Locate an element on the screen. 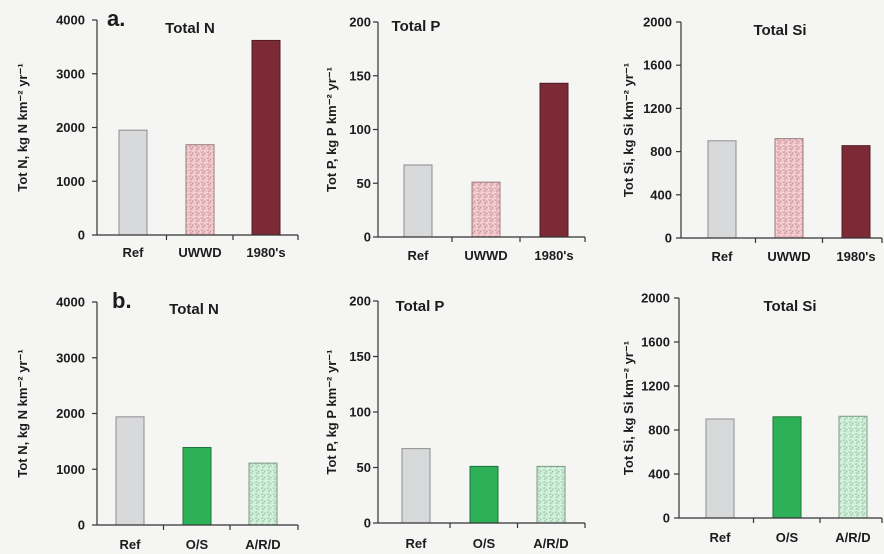  chart-4-bar-o-s is located at coordinates (484, 494).